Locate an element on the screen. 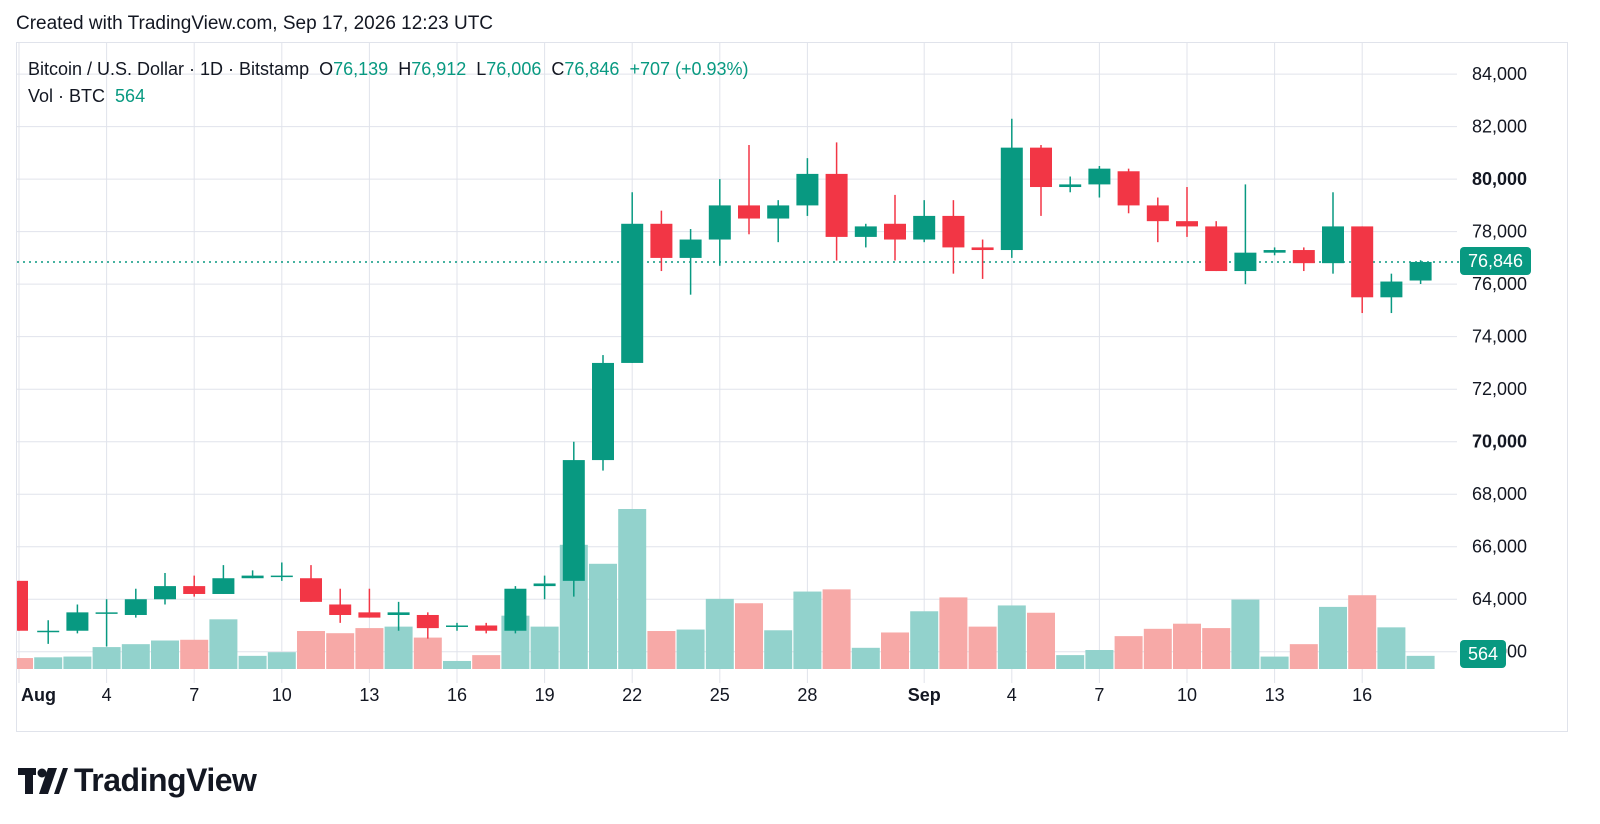  y-axis-tick-label: 68,000 is located at coordinates (1499, 494).